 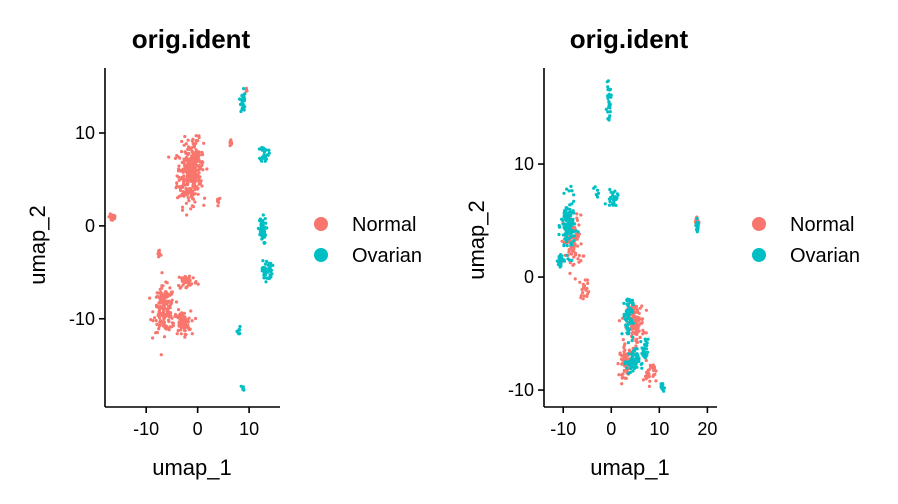 What do you see at coordinates (191, 39) in the screenshot?
I see `plot-title: orig.ident` at bounding box center [191, 39].